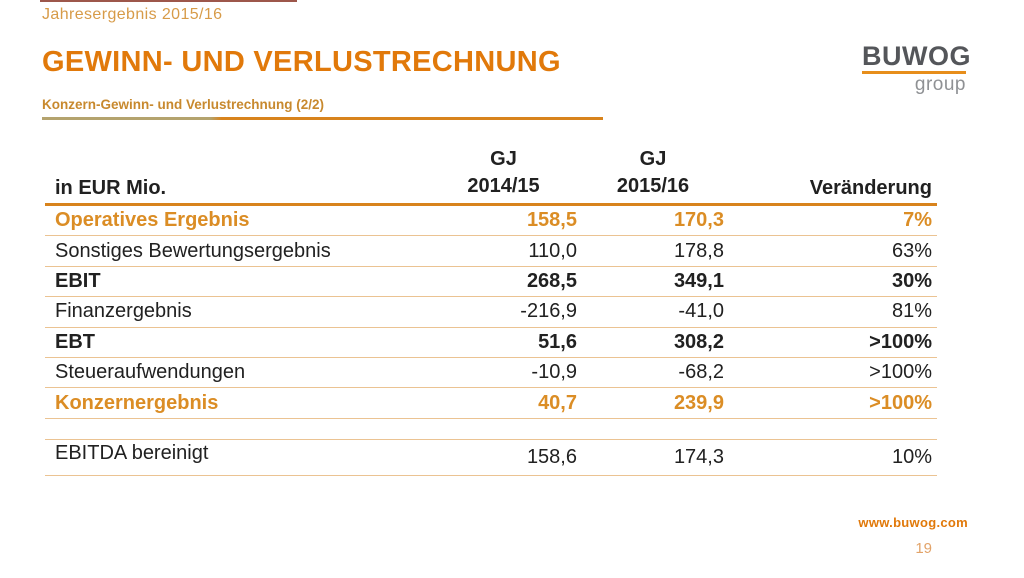 This screenshot has width=1024, height=578. I want to click on value-2015-16: 178,8, so click(698, 250).